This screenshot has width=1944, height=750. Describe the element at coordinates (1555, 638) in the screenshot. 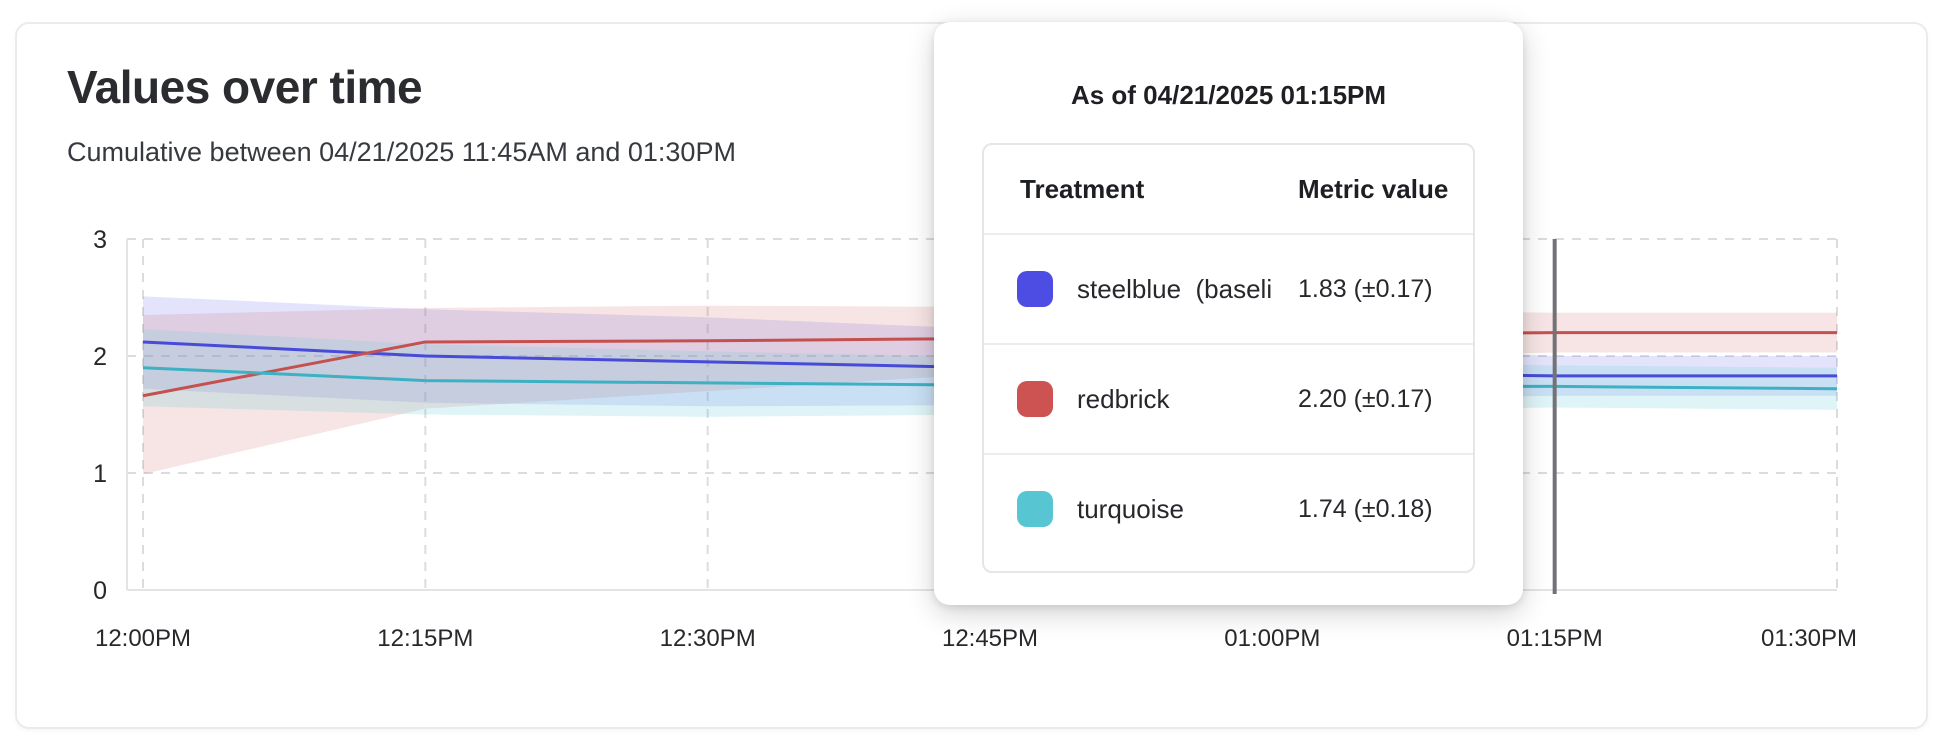

I see `x-tick-label: 01:15PM` at that location.